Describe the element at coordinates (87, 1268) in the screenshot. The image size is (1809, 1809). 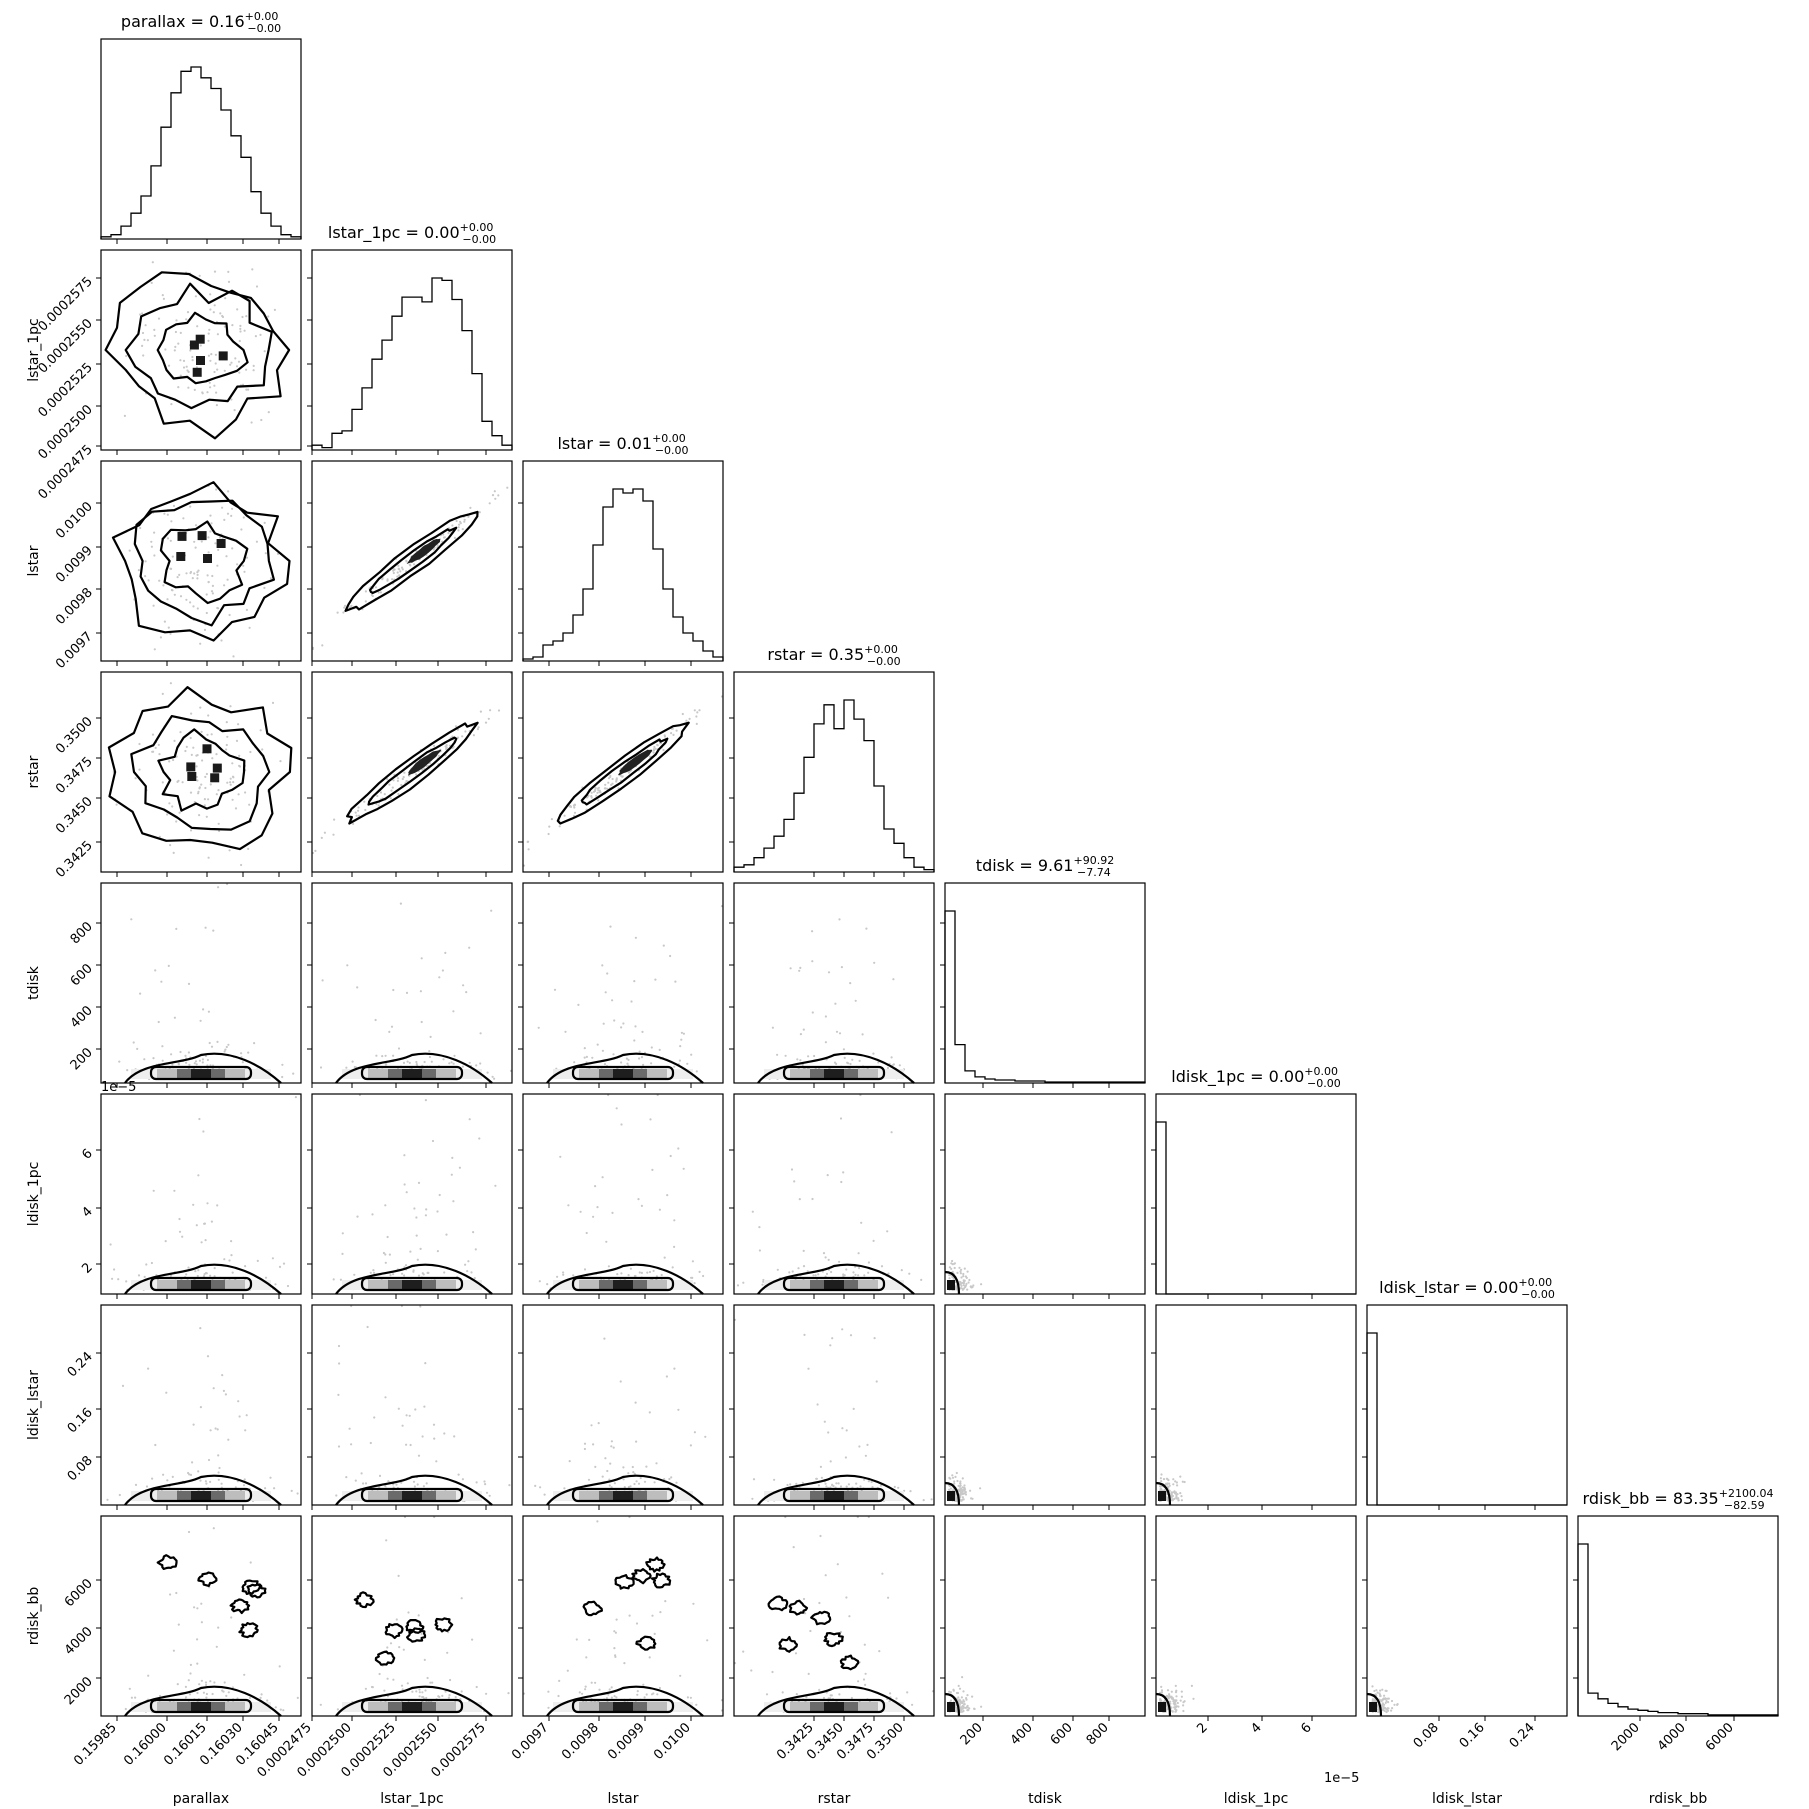
I see `y-tick-label: 2` at that location.